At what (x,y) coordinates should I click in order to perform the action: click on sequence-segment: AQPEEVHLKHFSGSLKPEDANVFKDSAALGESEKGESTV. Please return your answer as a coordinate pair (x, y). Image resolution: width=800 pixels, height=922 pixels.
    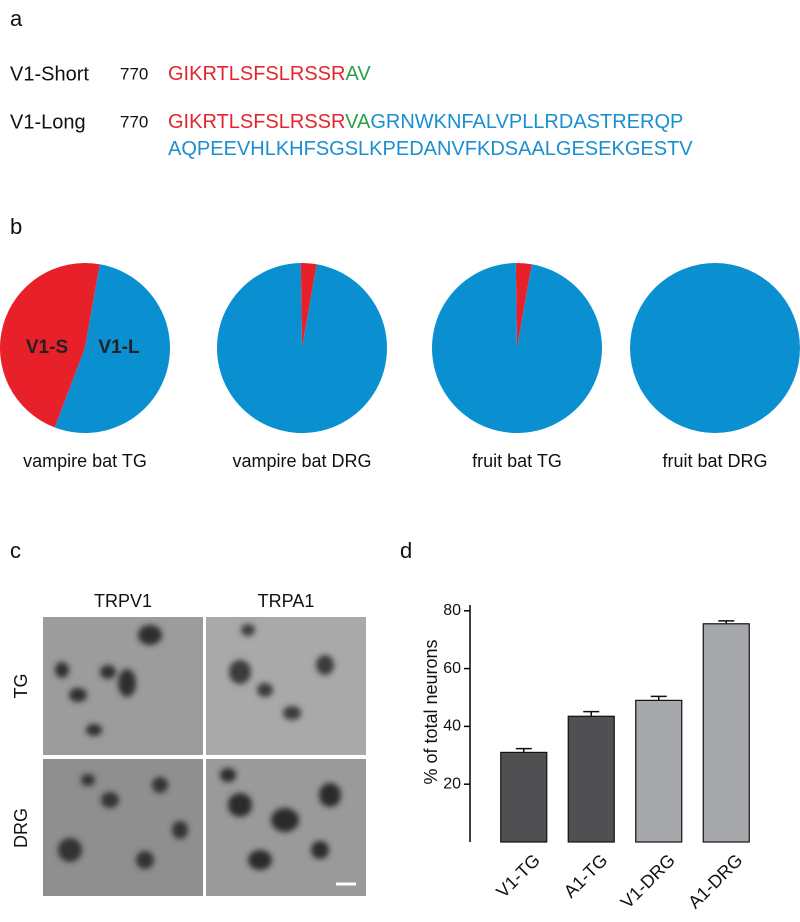
    Looking at the image, I should click on (430, 149).